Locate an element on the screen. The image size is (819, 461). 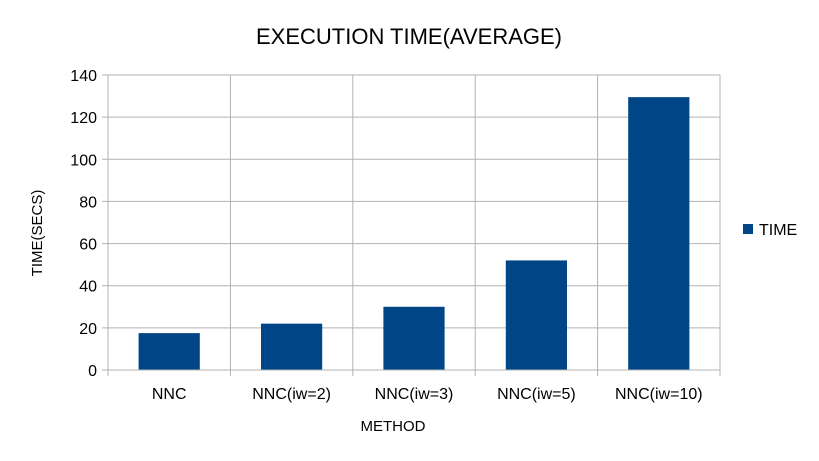
y-tick-label: 140 is located at coordinates (83, 76).